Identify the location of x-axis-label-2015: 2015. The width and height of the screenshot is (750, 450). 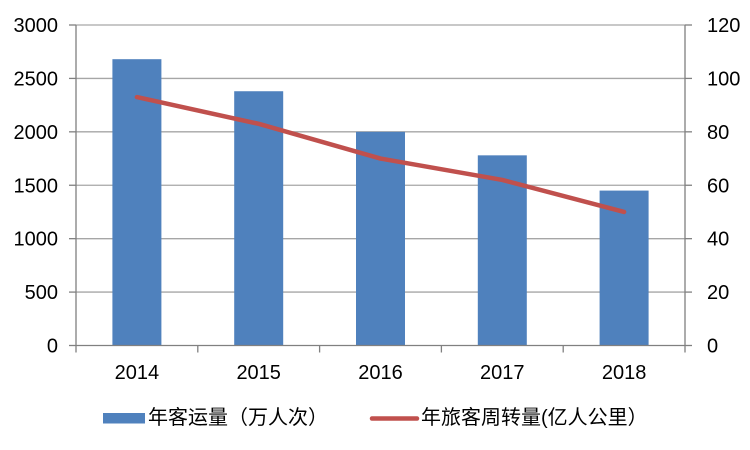
(258, 373).